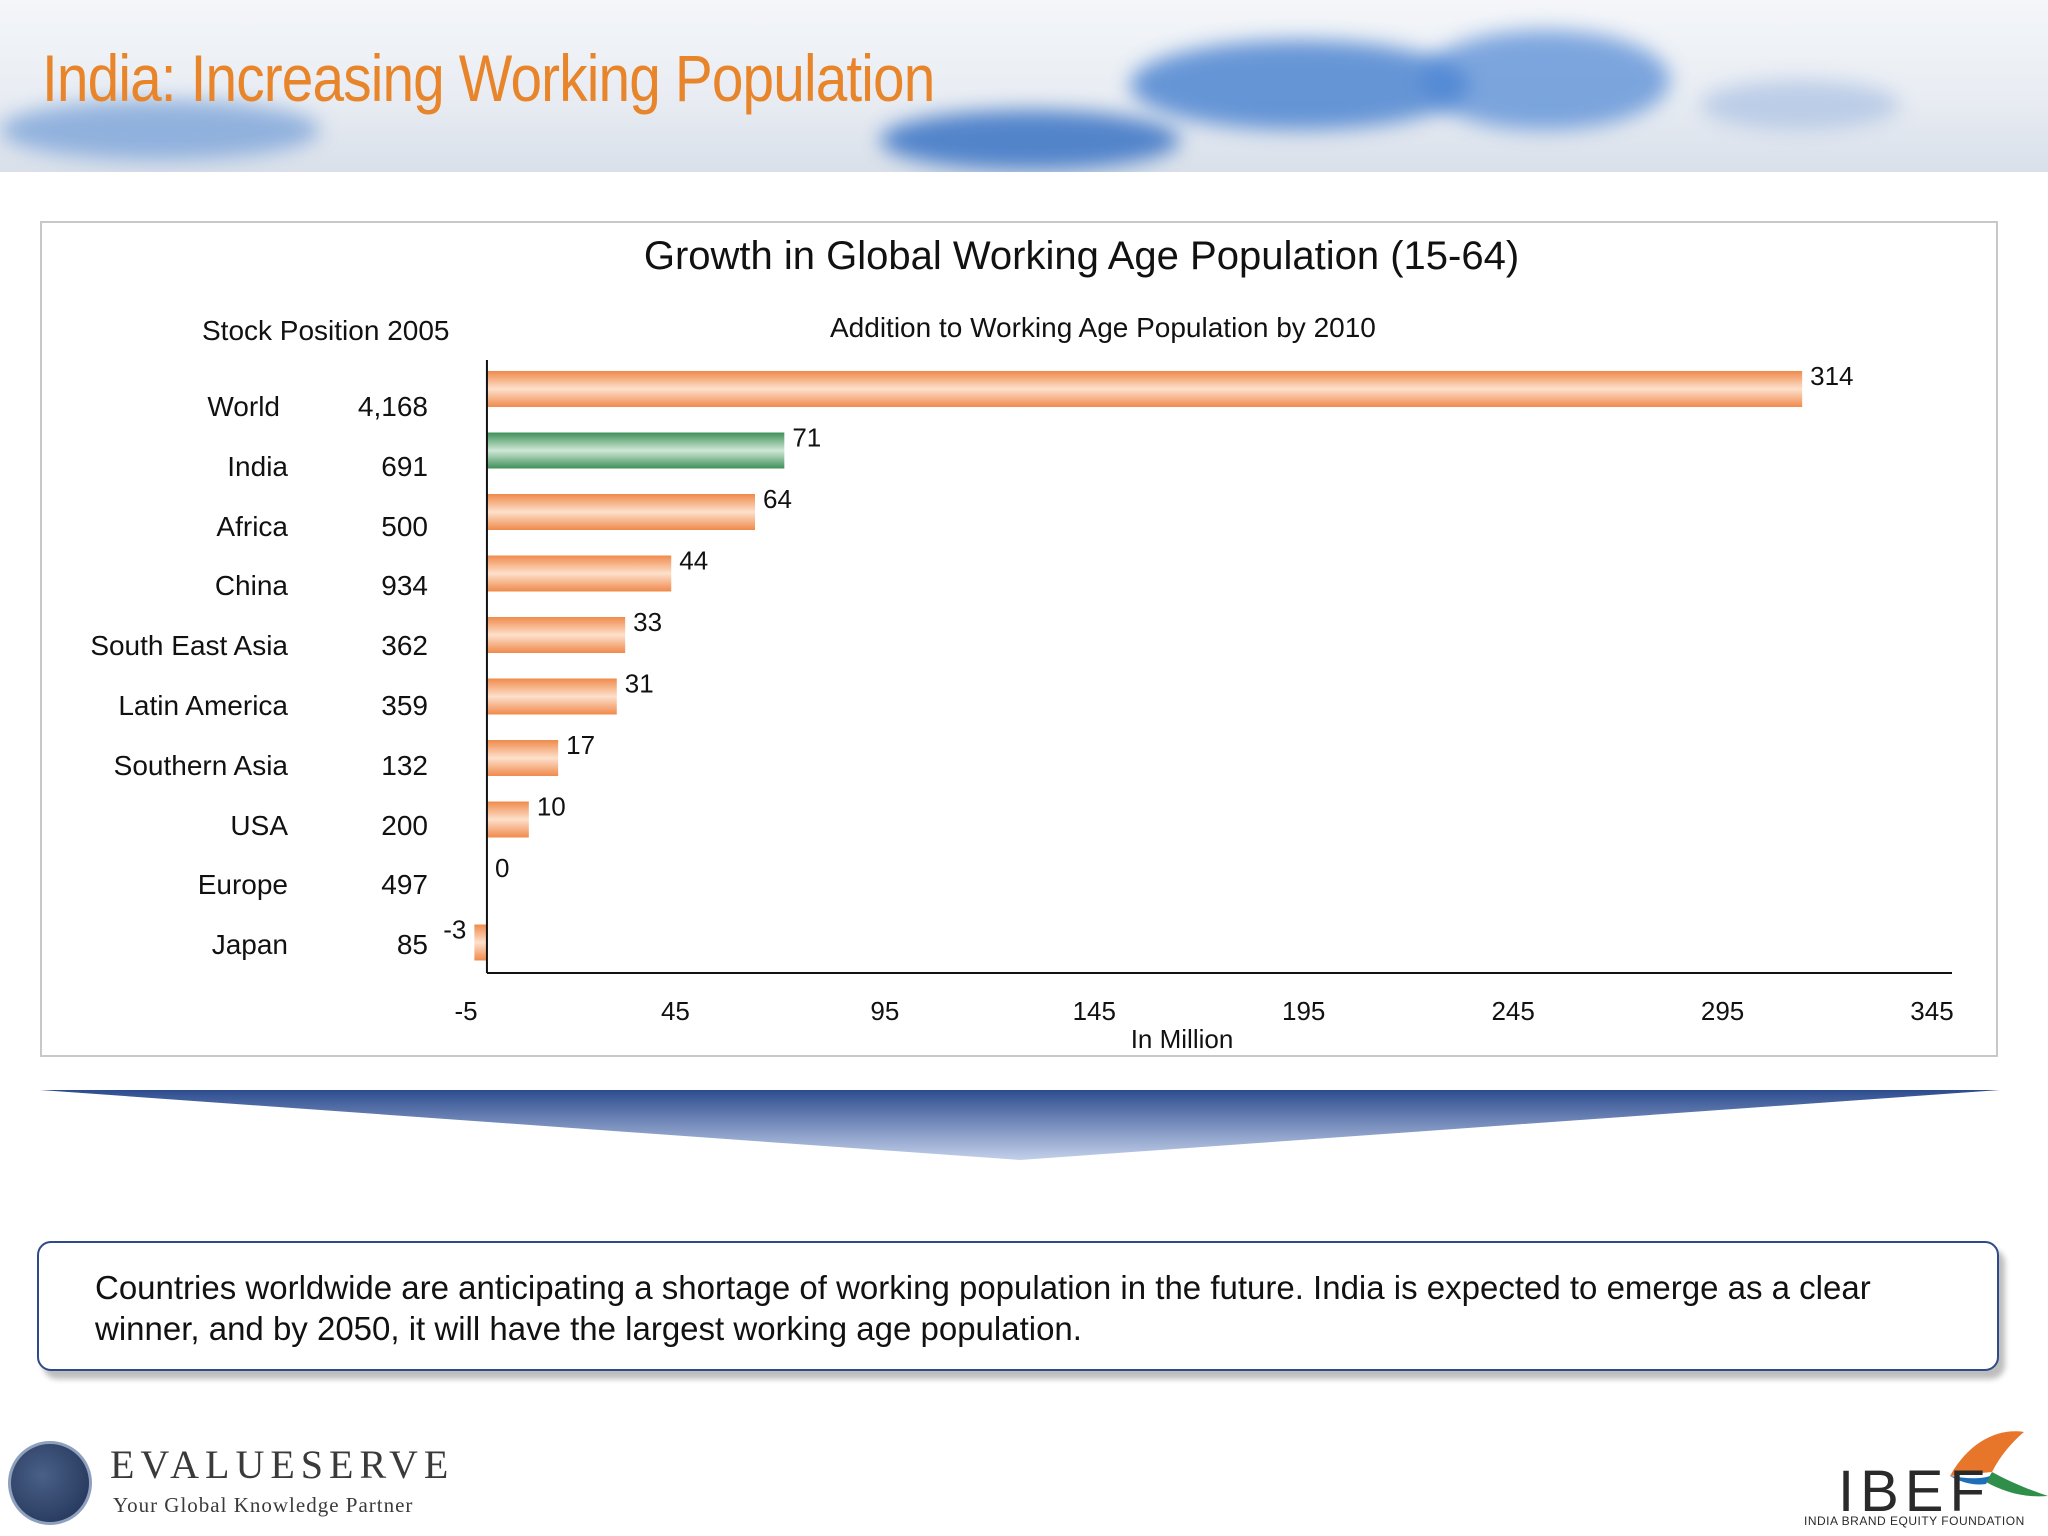 The height and width of the screenshot is (1536, 2048). What do you see at coordinates (404, 885) in the screenshot?
I see `stock-value: 497` at bounding box center [404, 885].